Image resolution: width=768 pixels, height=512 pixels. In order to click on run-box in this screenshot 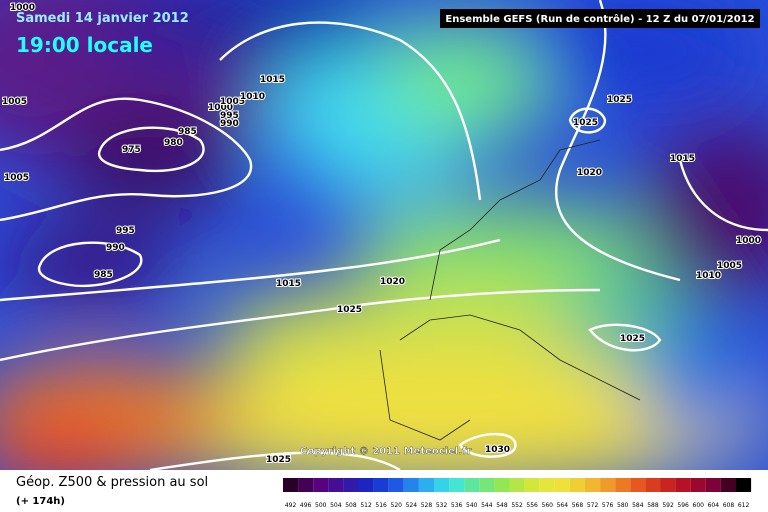, I will do `click(600, 18)`.